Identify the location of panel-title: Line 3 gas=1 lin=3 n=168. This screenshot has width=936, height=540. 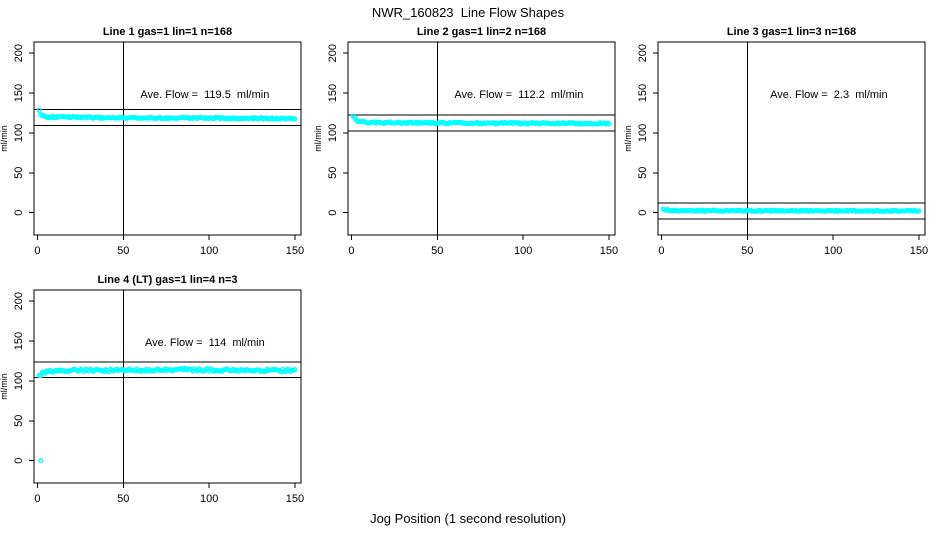
(791, 32).